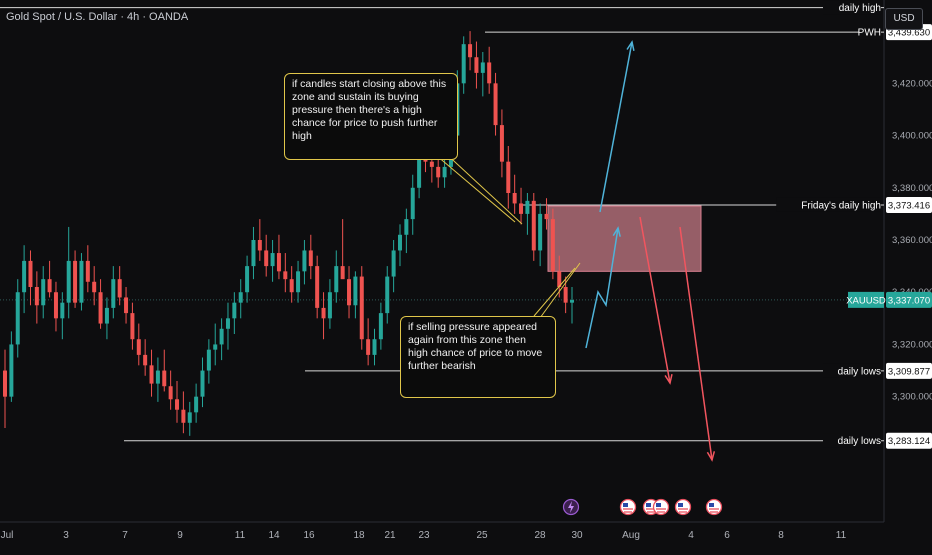 This screenshot has width=932, height=555. I want to click on time-axis: Jul 3 7 9 11 14 16 18 21 23 25 28 30 Aug 4 6 8 11, so click(424, 535).